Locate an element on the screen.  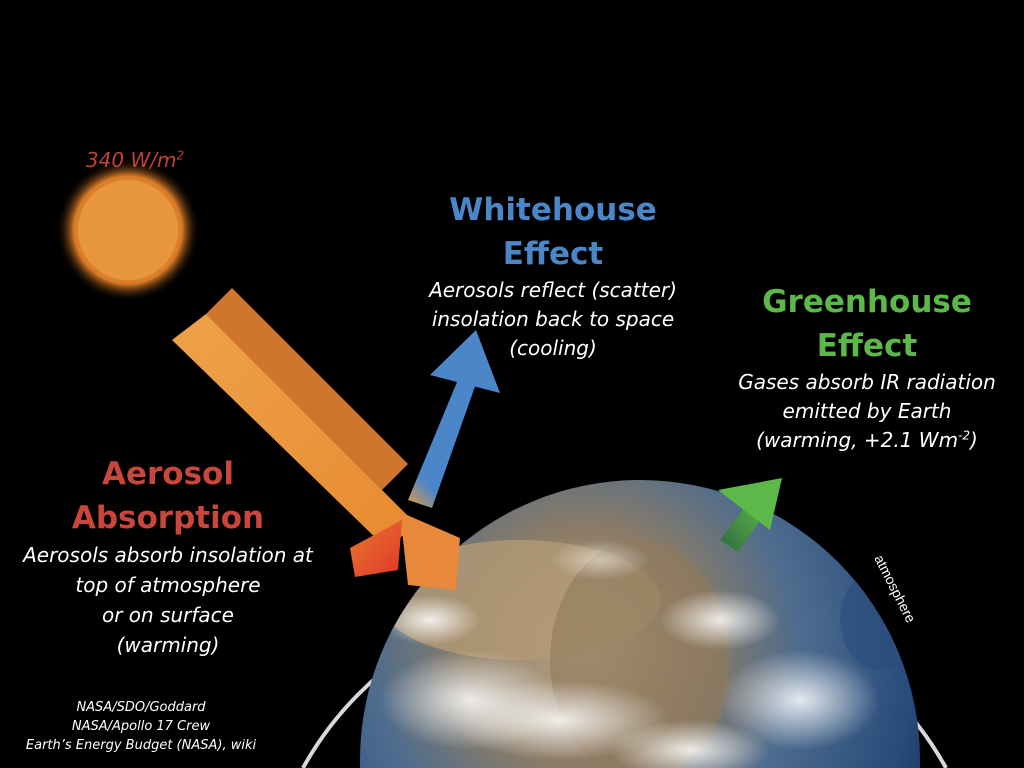
absorption-arrowhead is located at coordinates (376, 548).